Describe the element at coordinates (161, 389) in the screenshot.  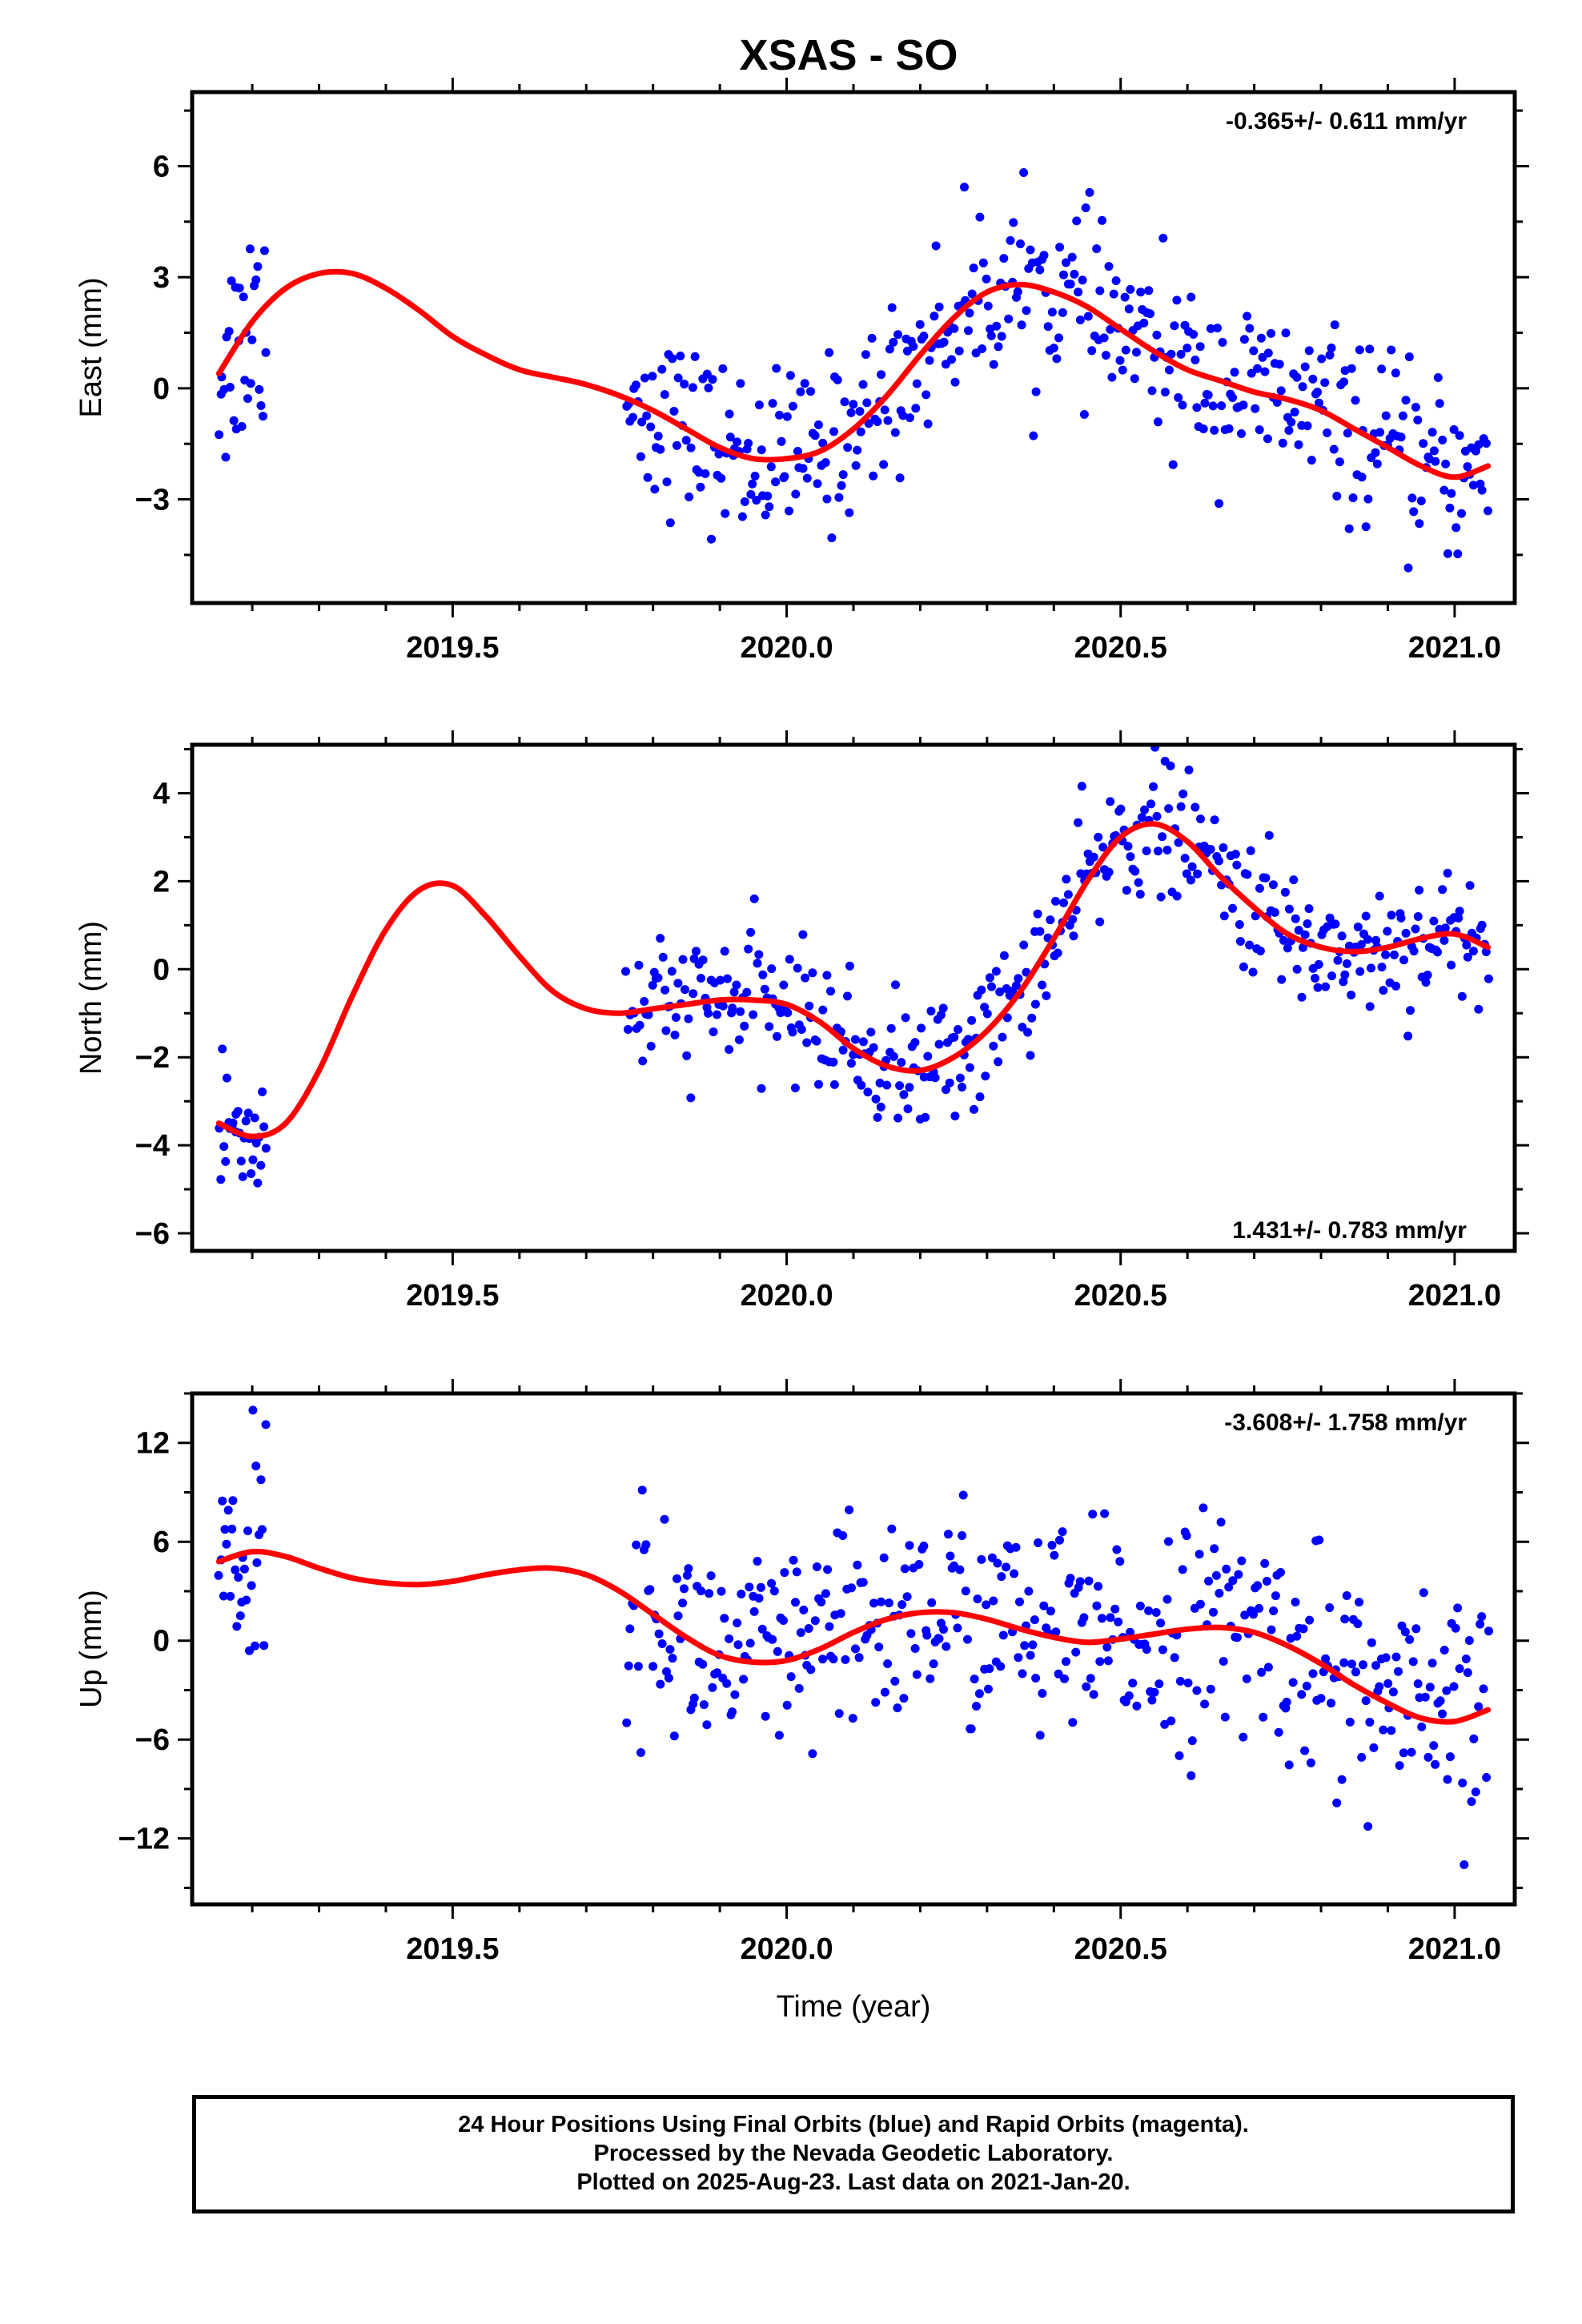
I see `east-y-tick-label: 0` at that location.